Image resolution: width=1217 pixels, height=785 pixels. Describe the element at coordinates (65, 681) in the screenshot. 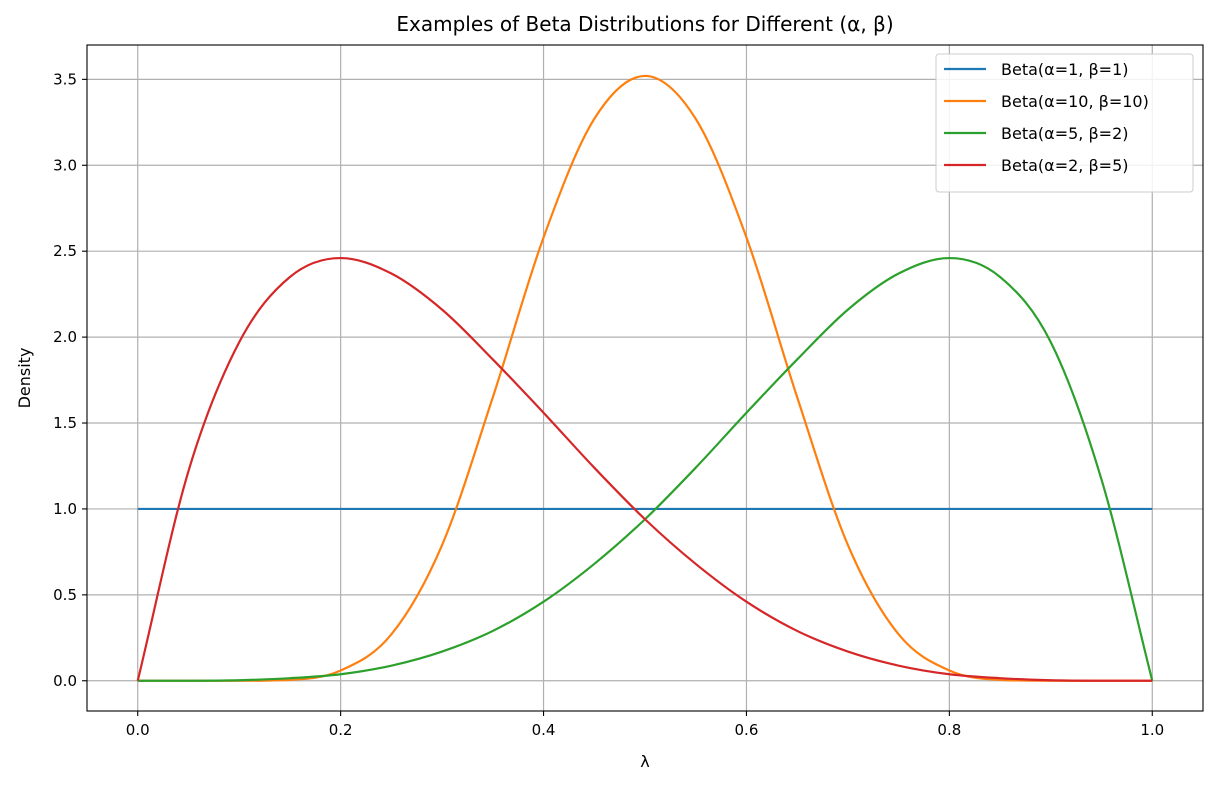

I see `y-tick-label: 0.0` at that location.